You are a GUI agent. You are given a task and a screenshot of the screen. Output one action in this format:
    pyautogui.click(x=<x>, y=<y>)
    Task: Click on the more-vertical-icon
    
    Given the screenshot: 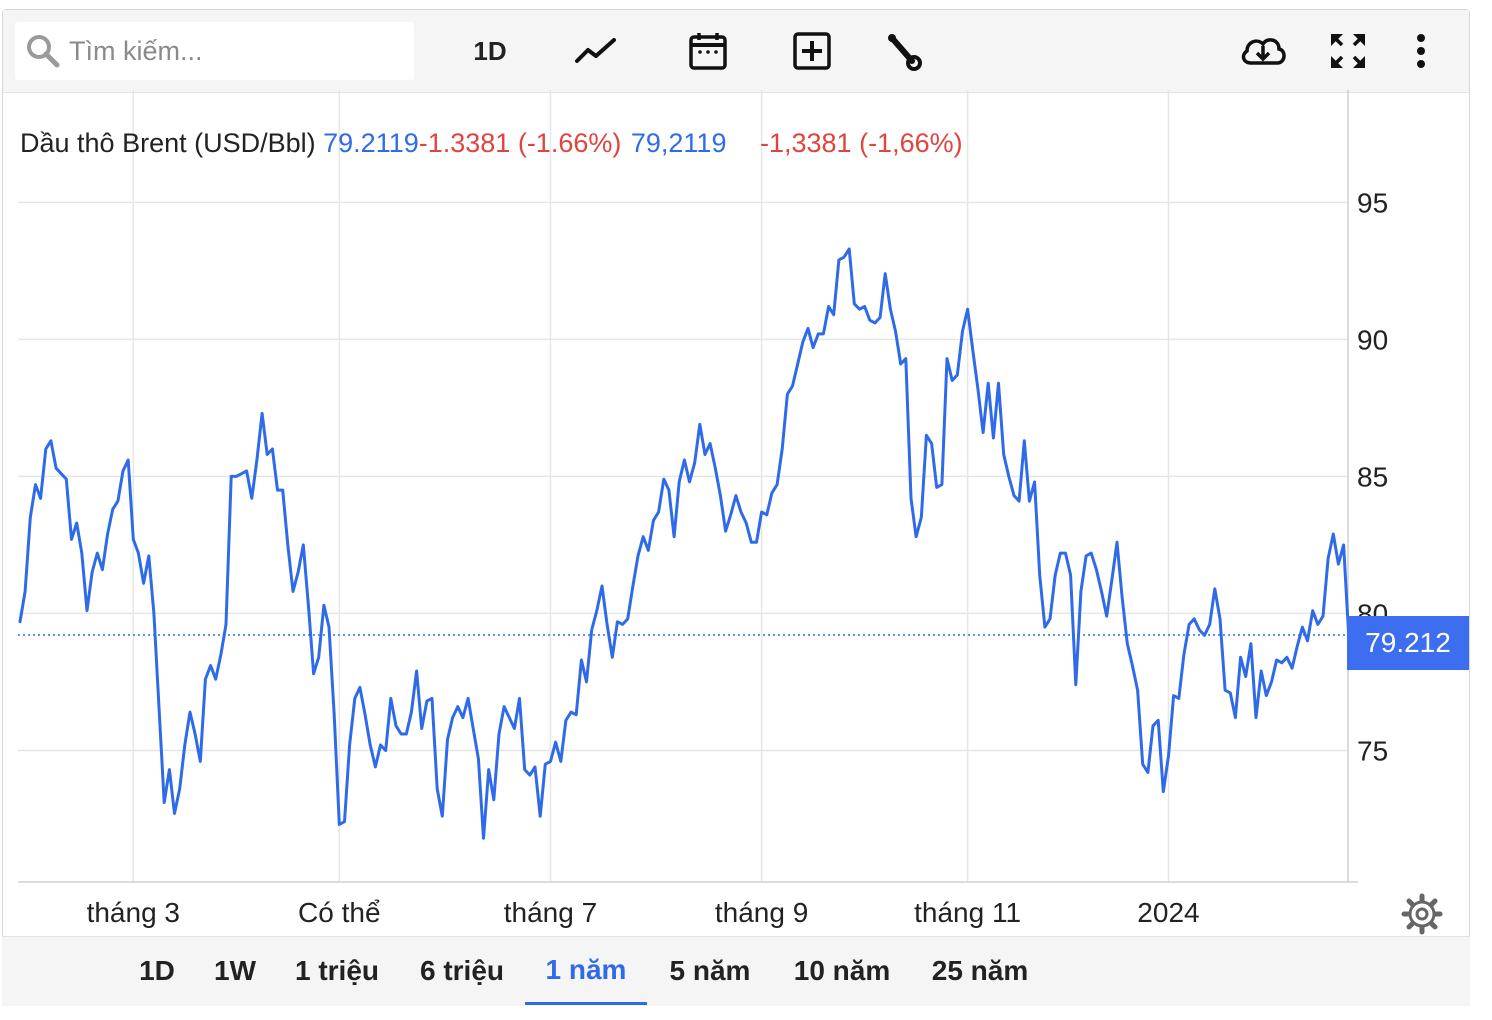 What is the action you would take?
    pyautogui.click(x=1421, y=51)
    